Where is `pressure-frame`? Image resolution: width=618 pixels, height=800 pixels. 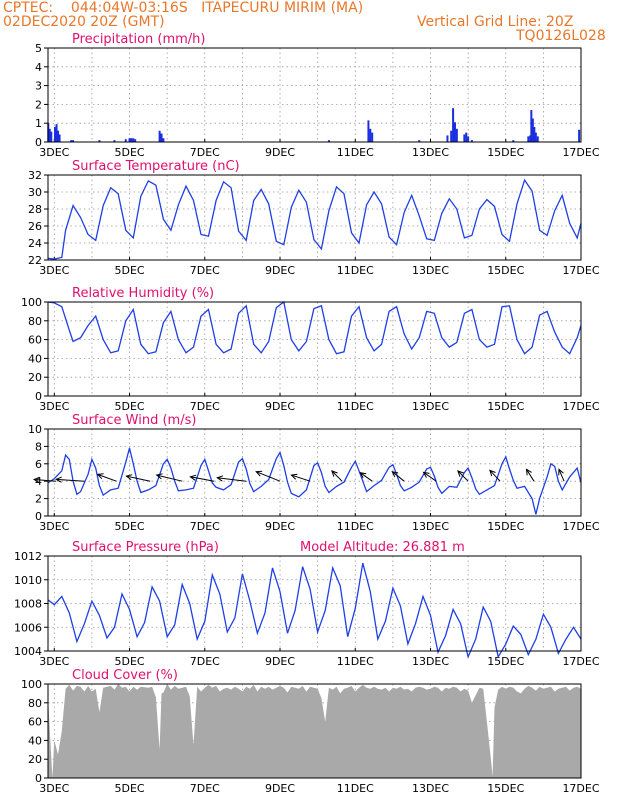 pressure-frame is located at coordinates (314, 603).